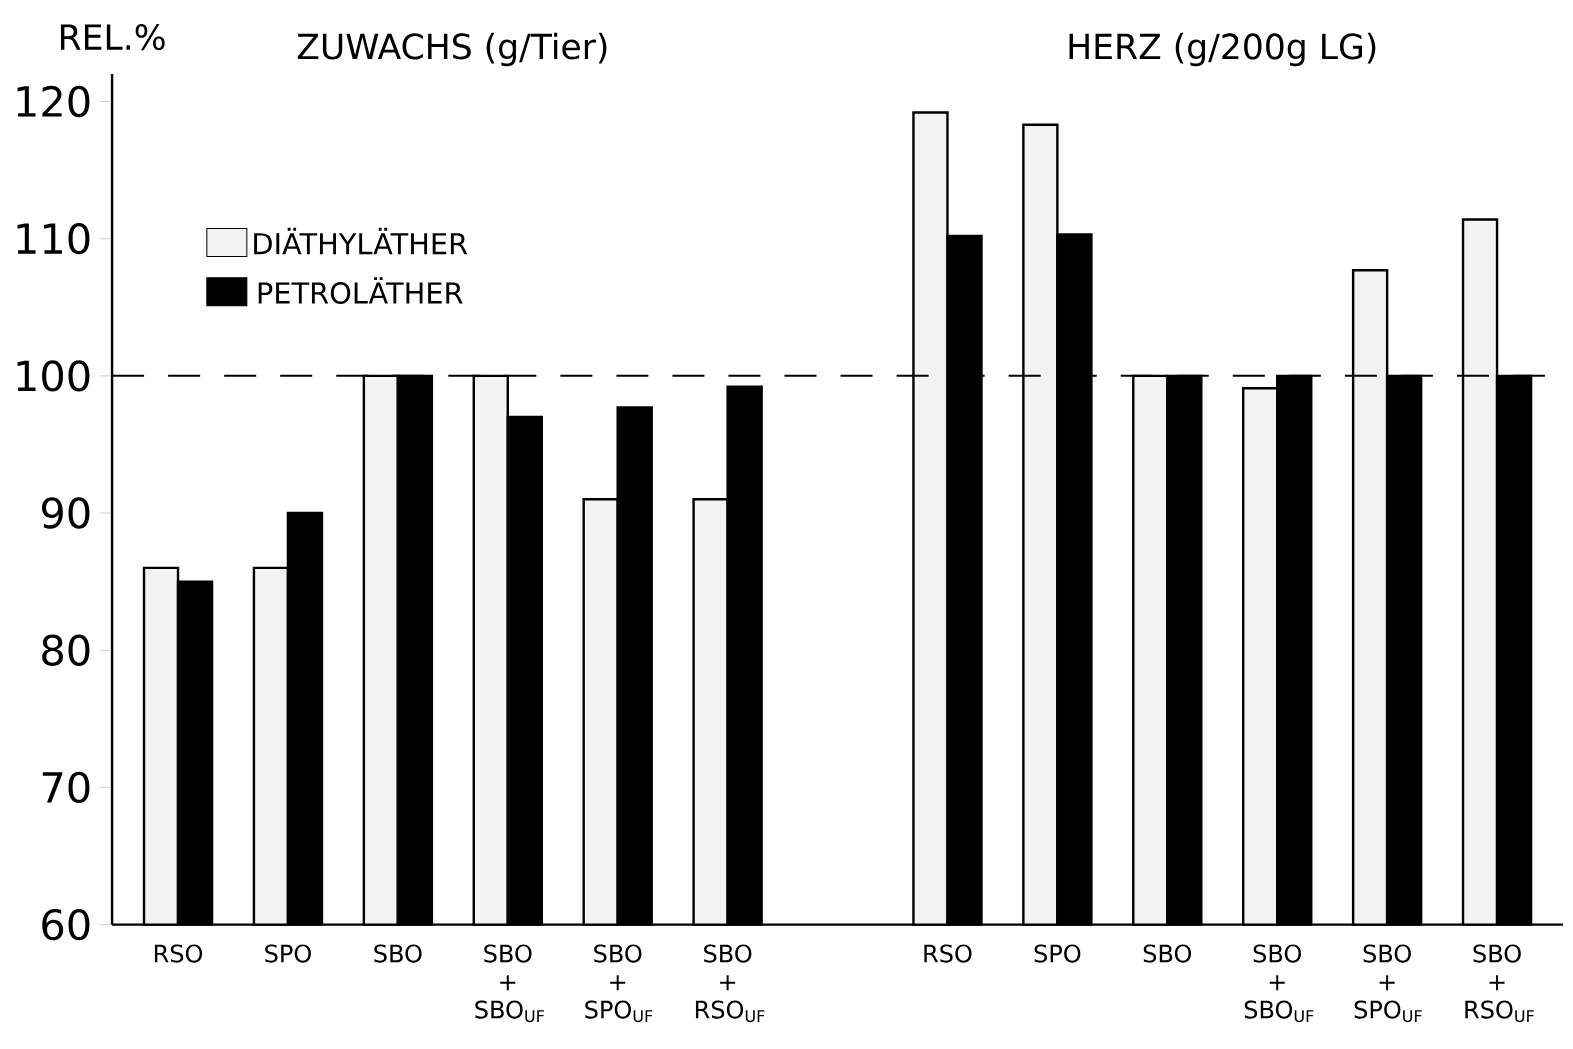 Image resolution: width=1573 pixels, height=1049 pixels. I want to click on y-tick-label: 60, so click(66, 925).